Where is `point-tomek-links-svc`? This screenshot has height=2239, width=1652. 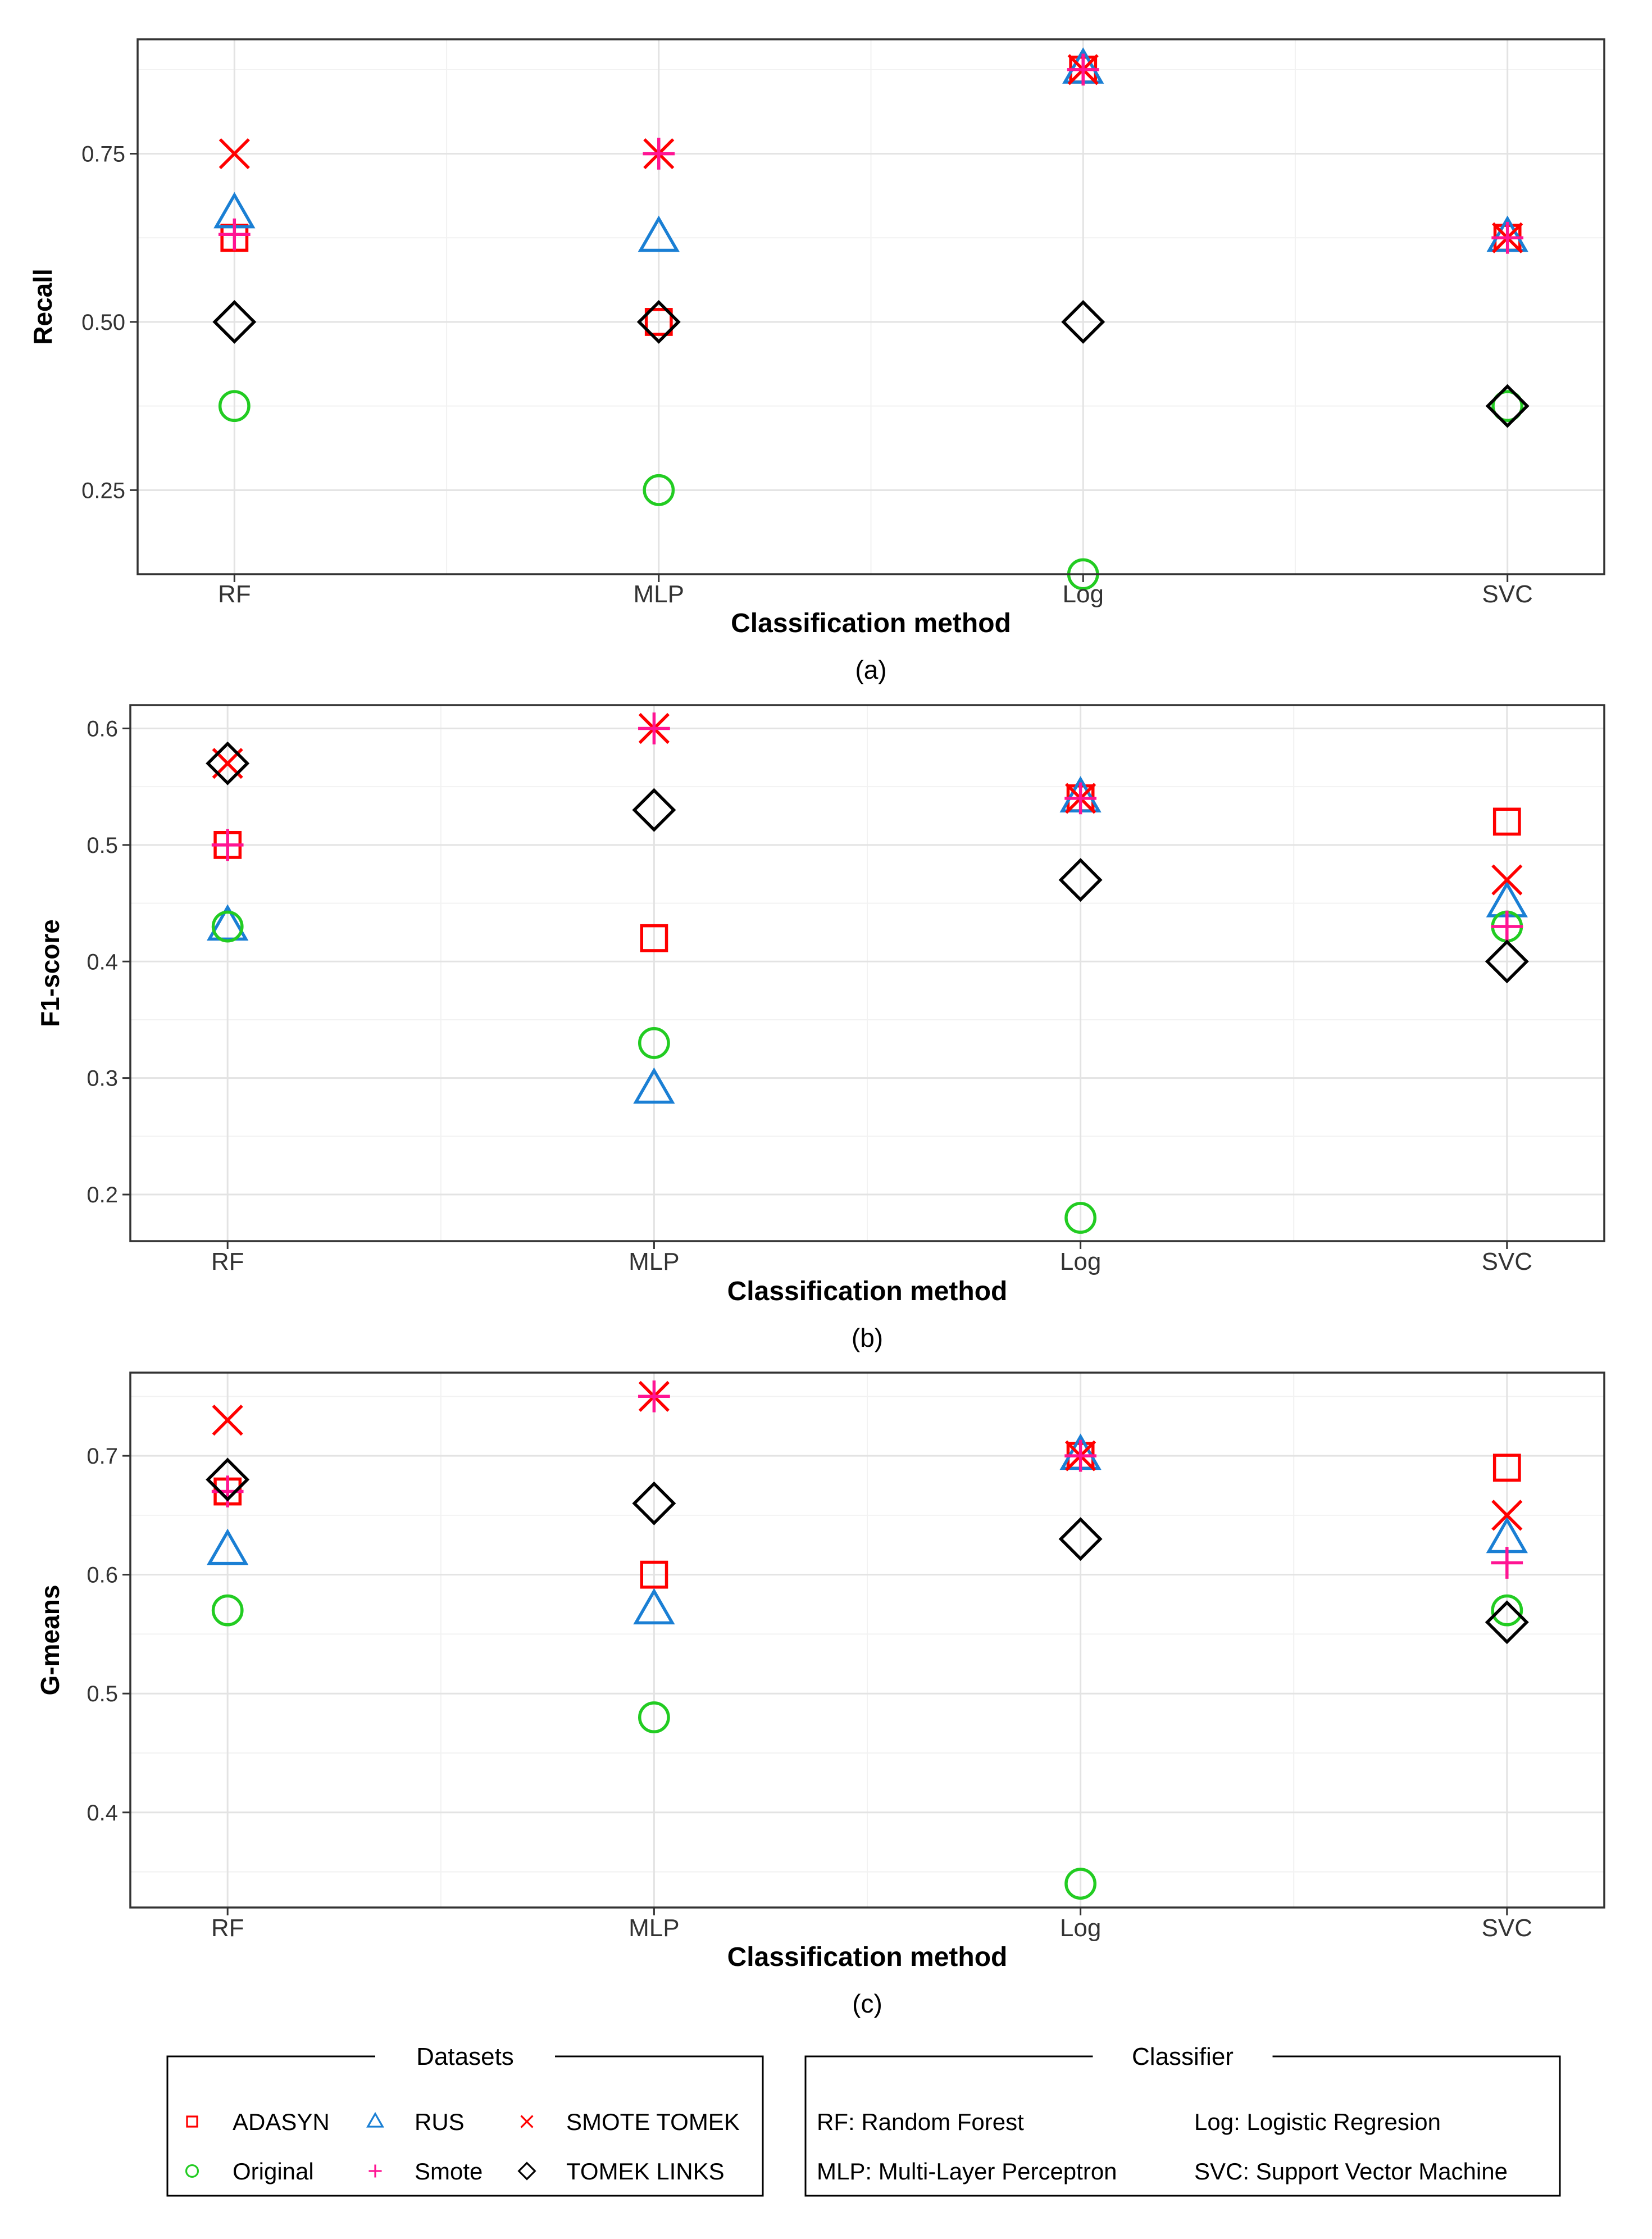
point-tomek-links-svc is located at coordinates (1507, 1623).